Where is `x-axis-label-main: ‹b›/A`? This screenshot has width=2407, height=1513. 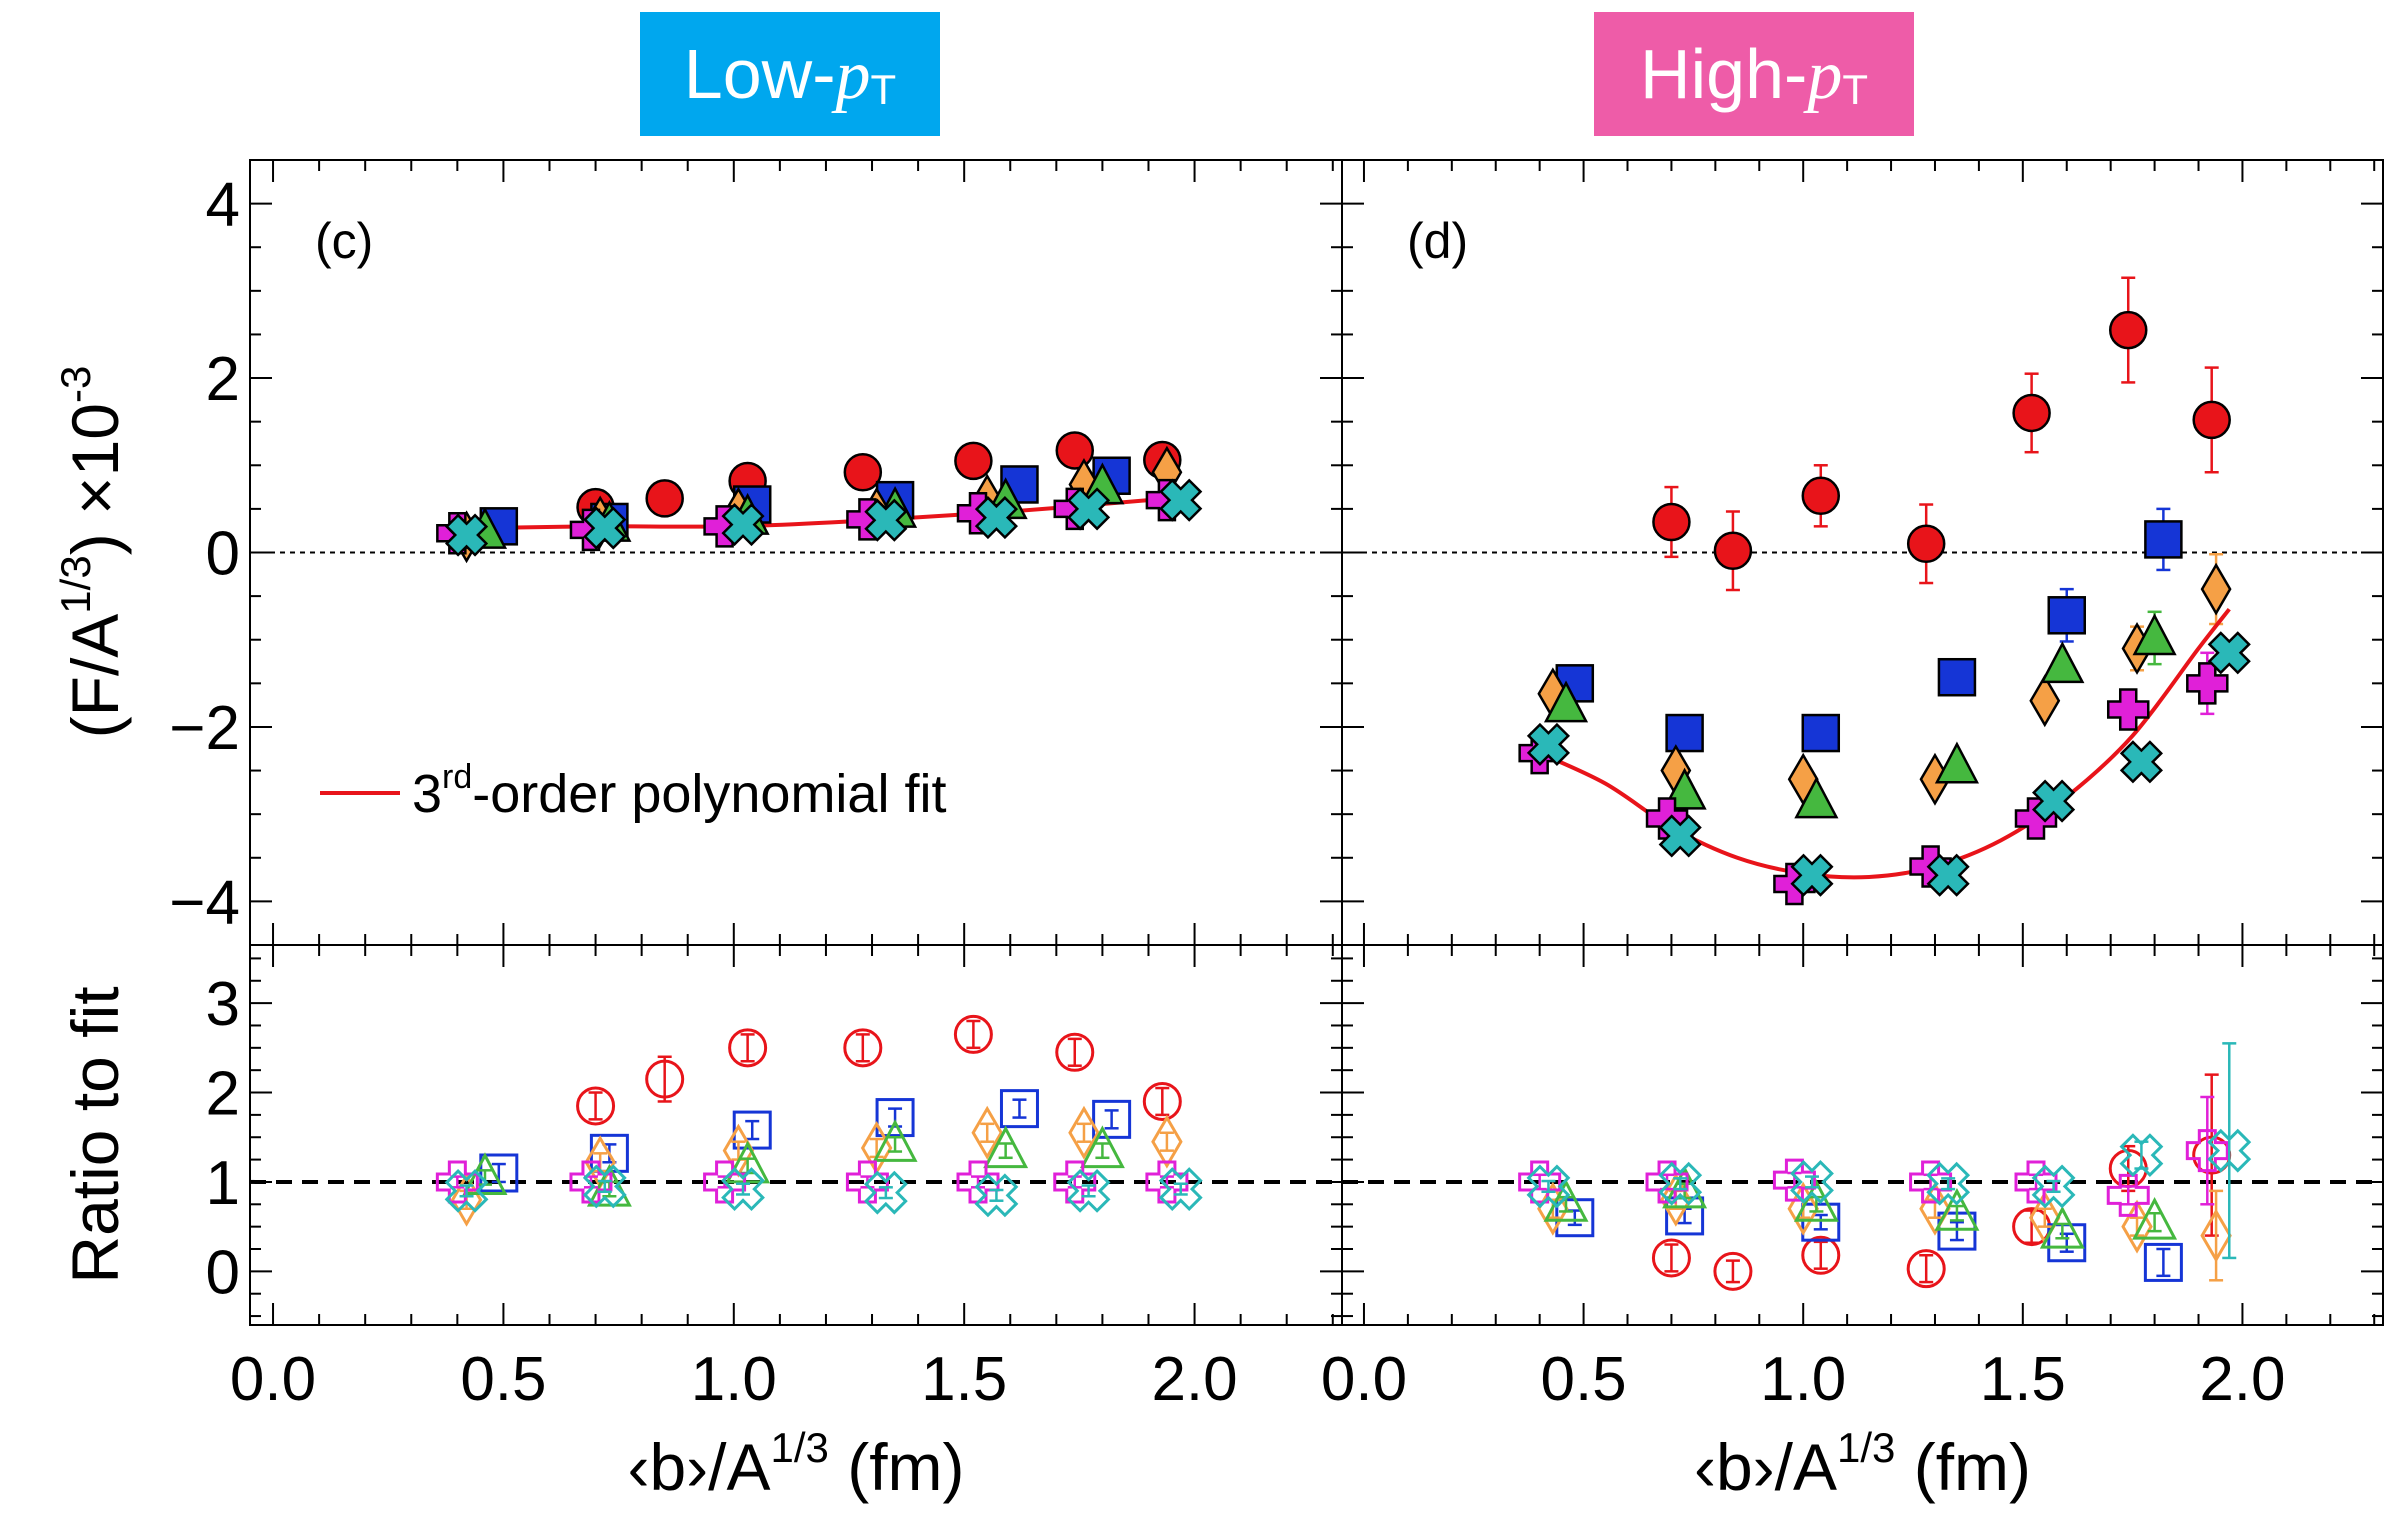
x-axis-label-main: ‹b›/A is located at coordinates (1765, 1467).